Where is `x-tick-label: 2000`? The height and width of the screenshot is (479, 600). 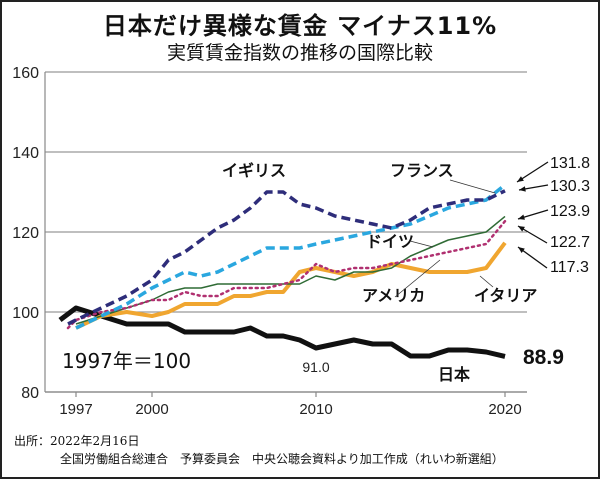 x-tick-label: 2000 is located at coordinates (151, 409).